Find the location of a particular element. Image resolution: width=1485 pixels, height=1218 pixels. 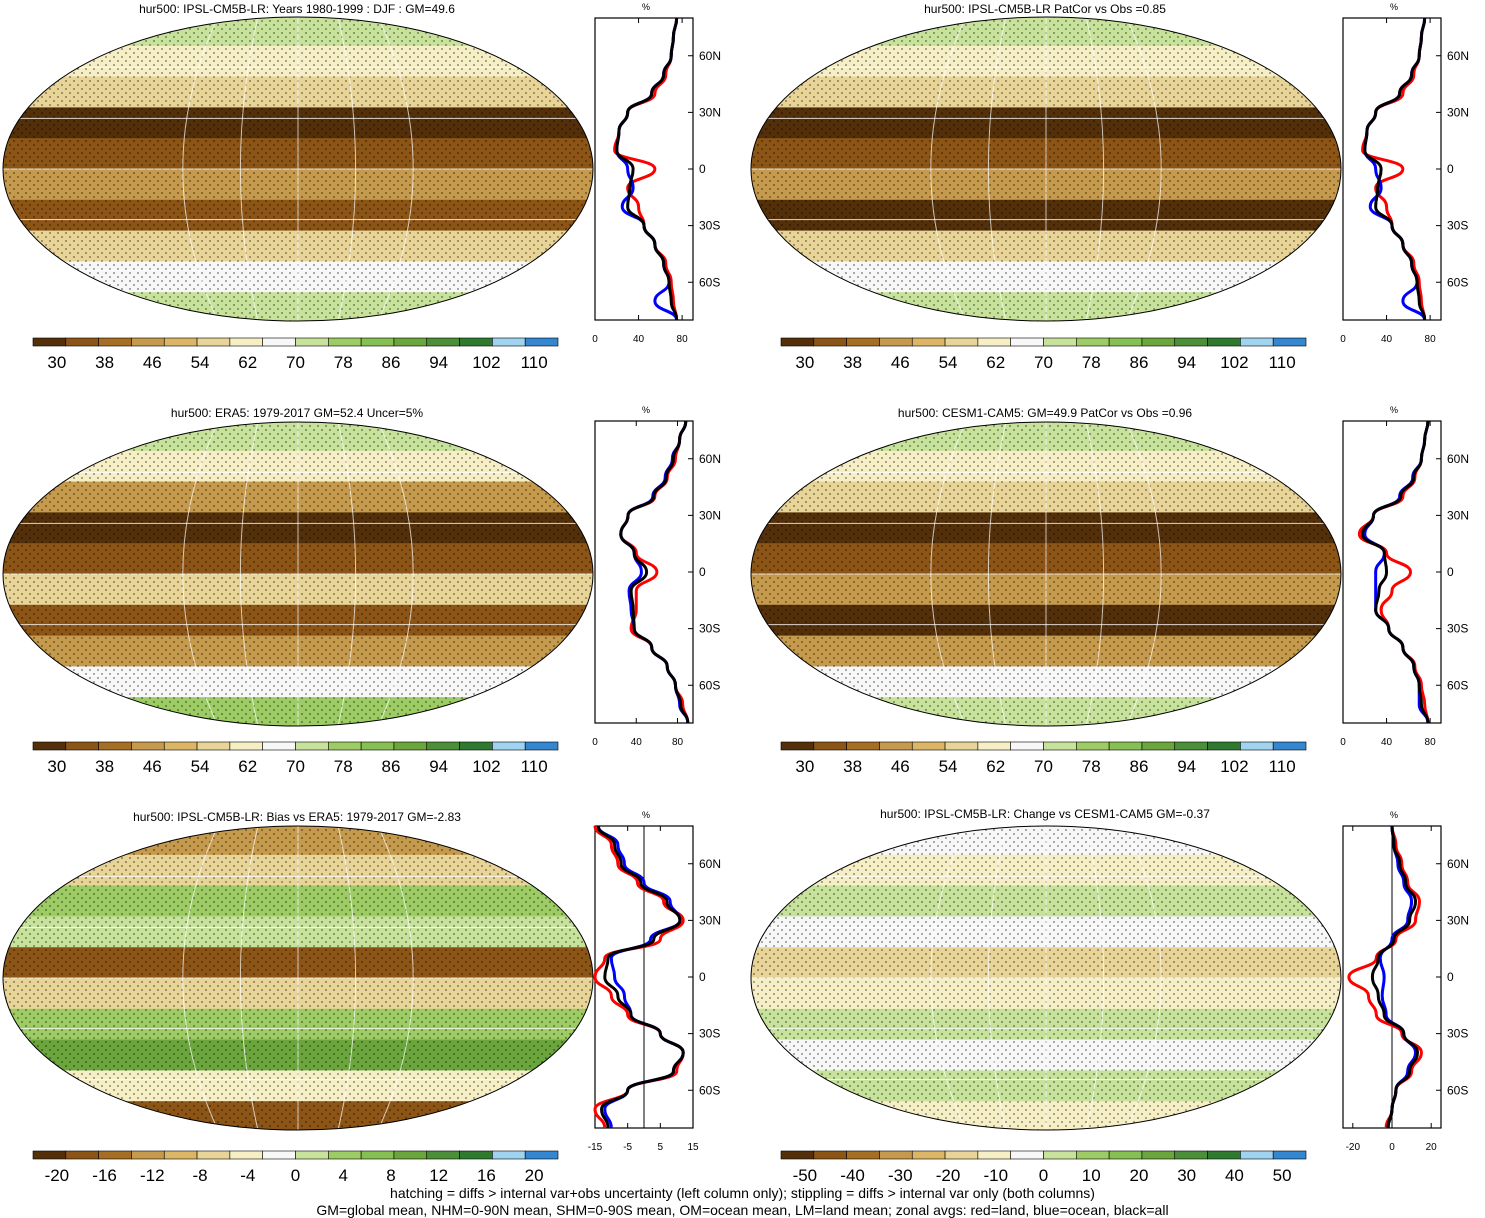

colorbar-tick-label: 12 is located at coordinates (438, 1175).